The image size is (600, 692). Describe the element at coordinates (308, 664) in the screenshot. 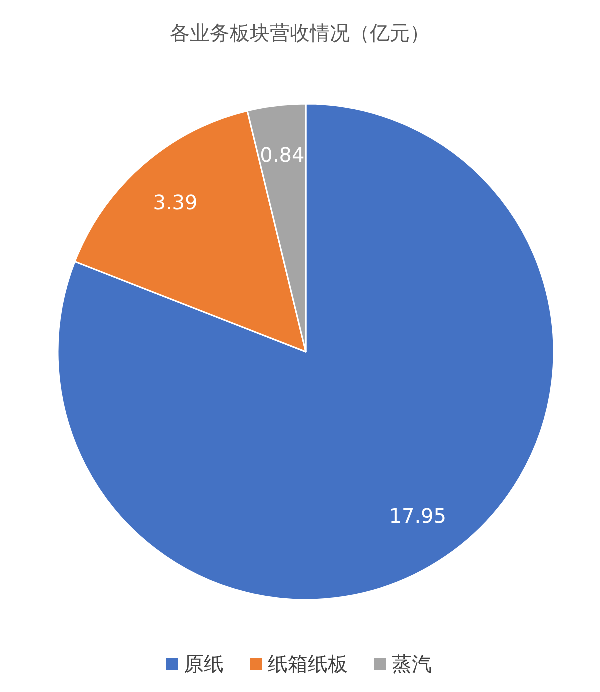

I see `legend-label: 纸箱纸板` at that location.